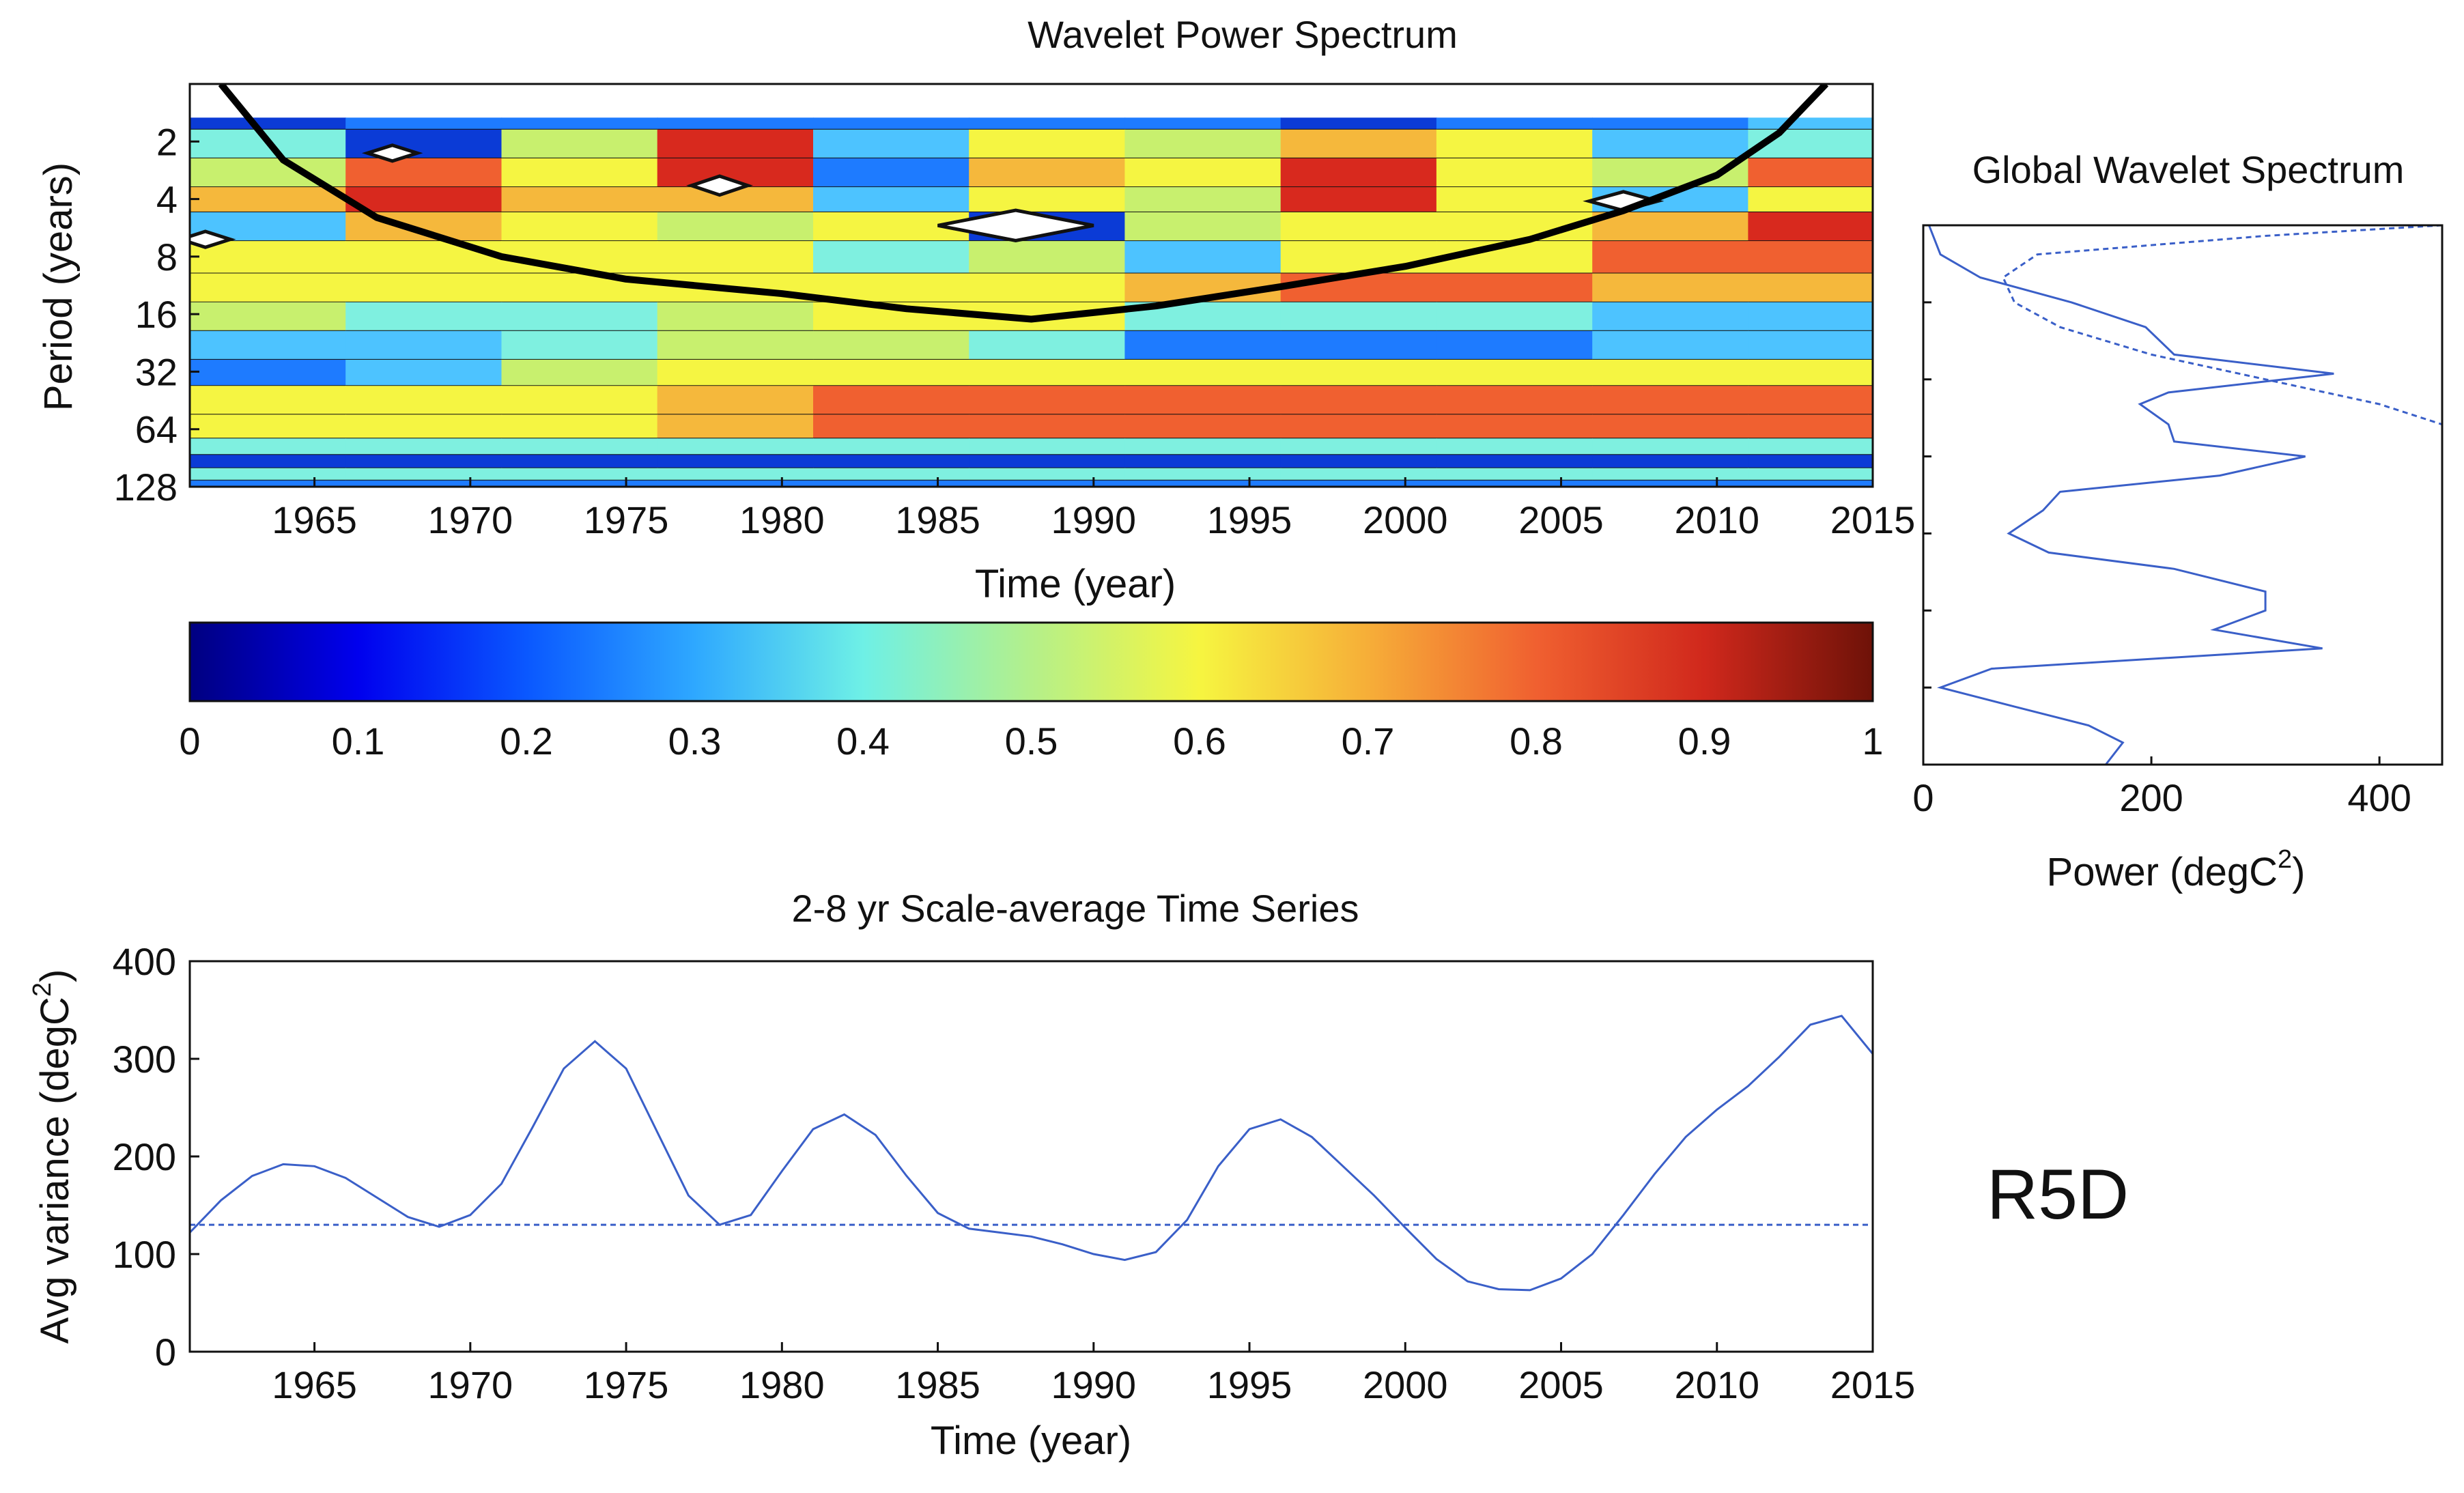 This screenshot has height=1493, width=2464. Describe the element at coordinates (144, 1059) in the screenshot. I see `scale-average-y-tick-label: 300` at that location.